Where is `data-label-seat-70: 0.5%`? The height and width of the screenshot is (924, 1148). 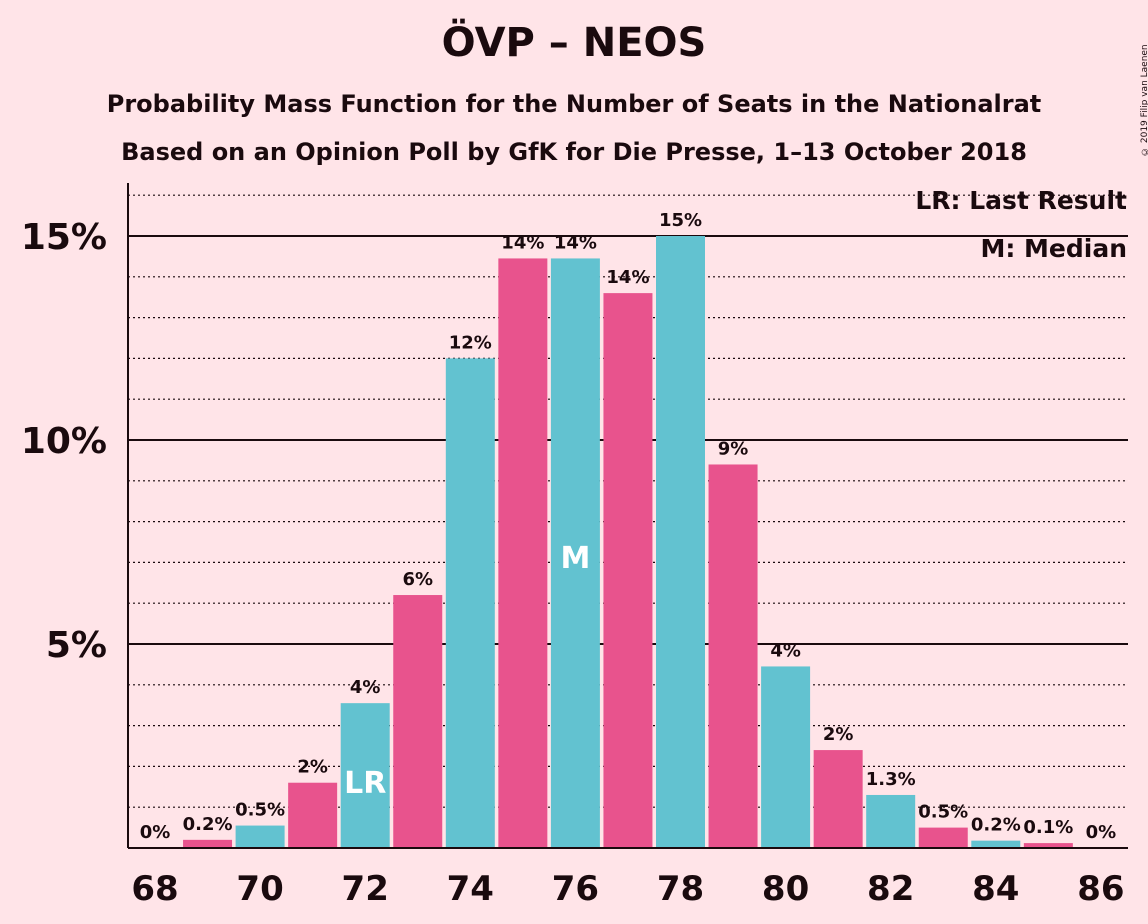 data-label-seat-70: 0.5% is located at coordinates (260, 810).